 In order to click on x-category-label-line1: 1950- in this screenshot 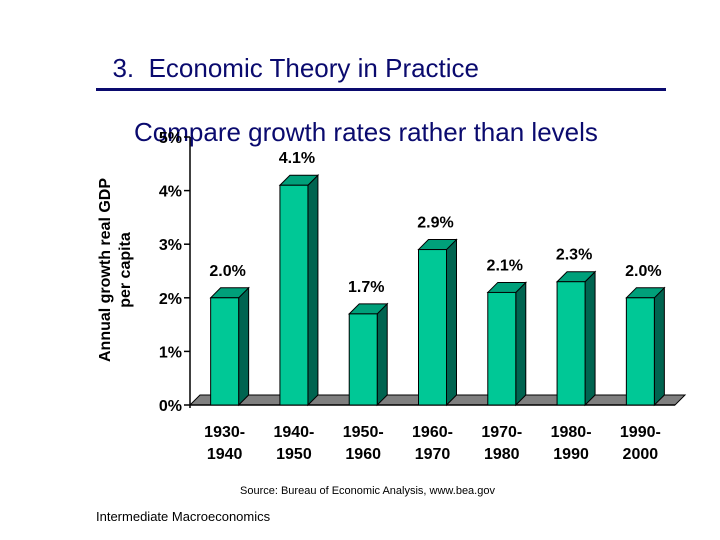, I will do `click(363, 432)`.